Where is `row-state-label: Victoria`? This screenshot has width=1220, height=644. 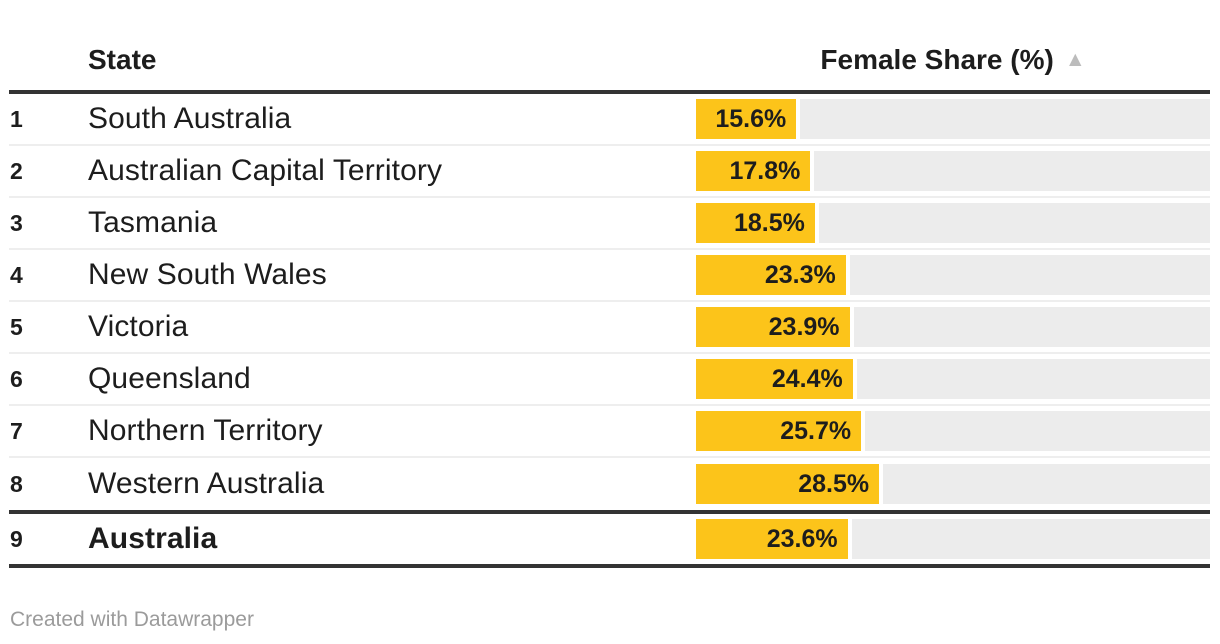
row-state-label: Victoria is located at coordinates (138, 326).